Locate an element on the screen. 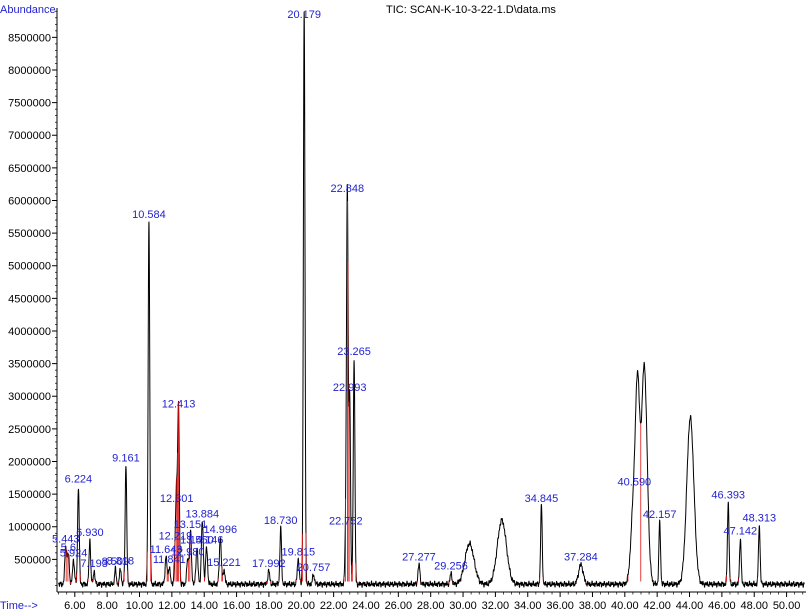 This screenshot has width=809, height=614. y-axis-label: Abundance is located at coordinates (28, 10).